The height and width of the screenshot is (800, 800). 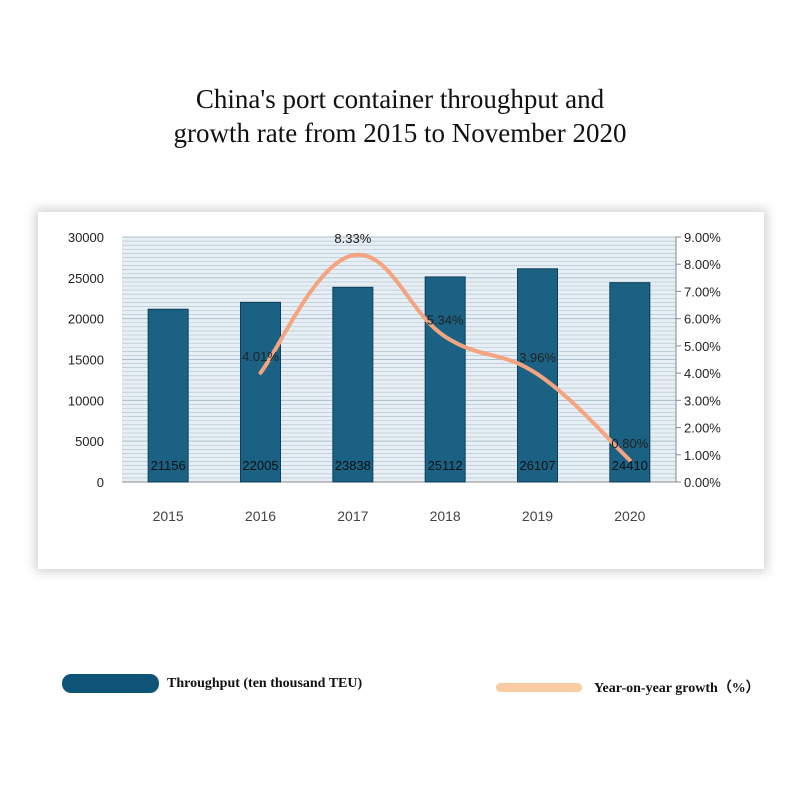 I want to click on right-axis-tick-label: 9.00%, so click(x=702, y=237).